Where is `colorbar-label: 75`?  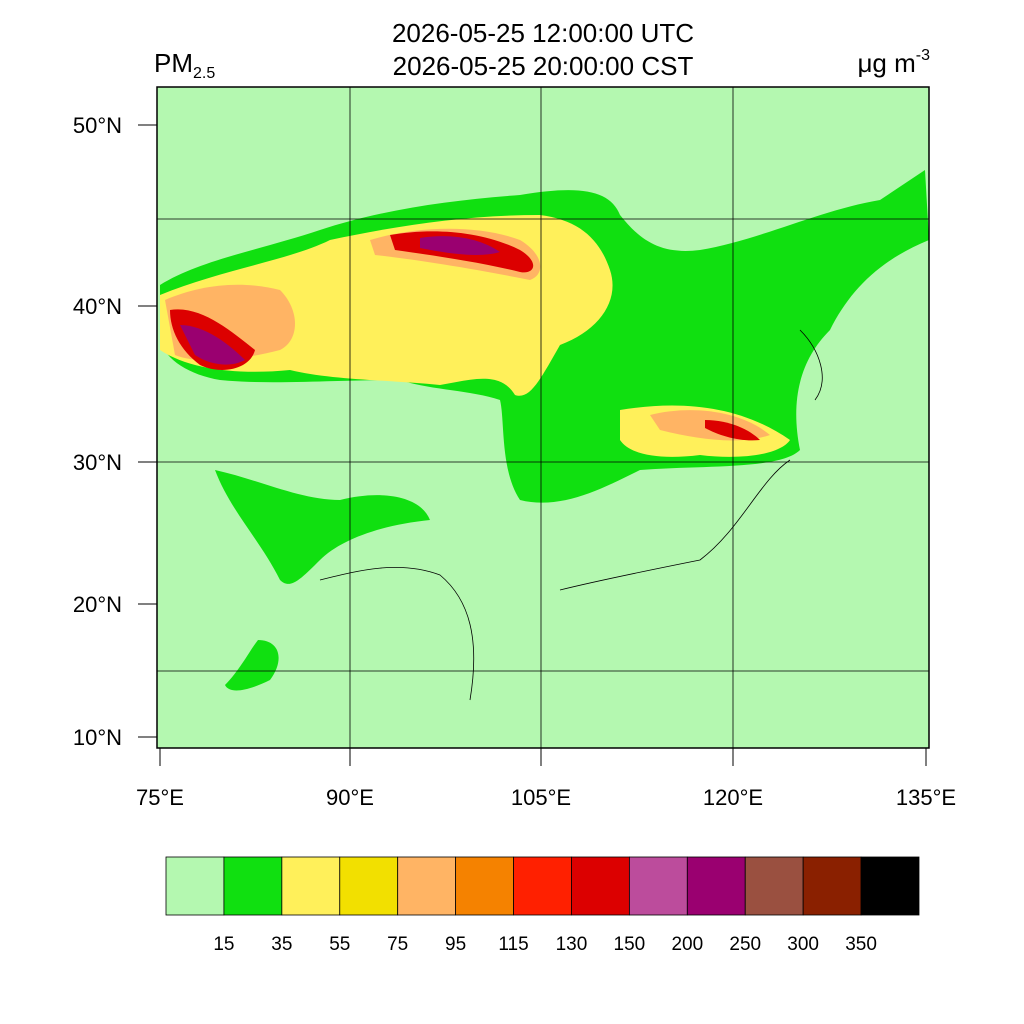
colorbar-label: 75 is located at coordinates (397, 944).